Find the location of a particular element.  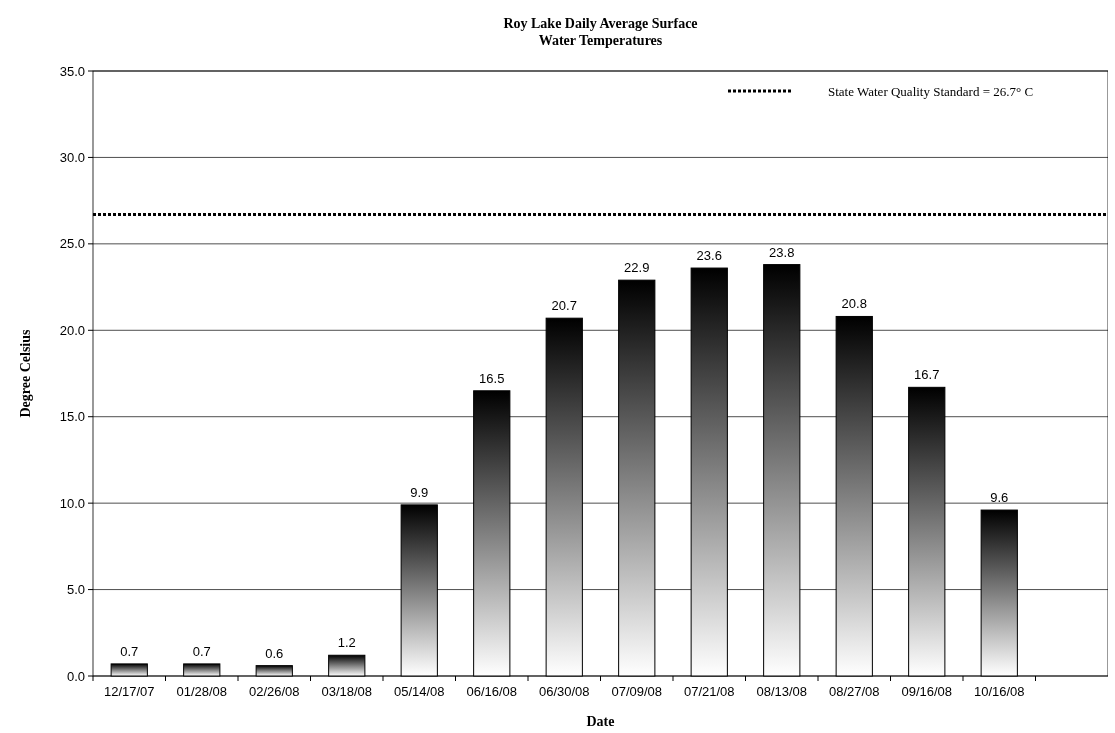

data-label: 9.9 is located at coordinates (419, 492).